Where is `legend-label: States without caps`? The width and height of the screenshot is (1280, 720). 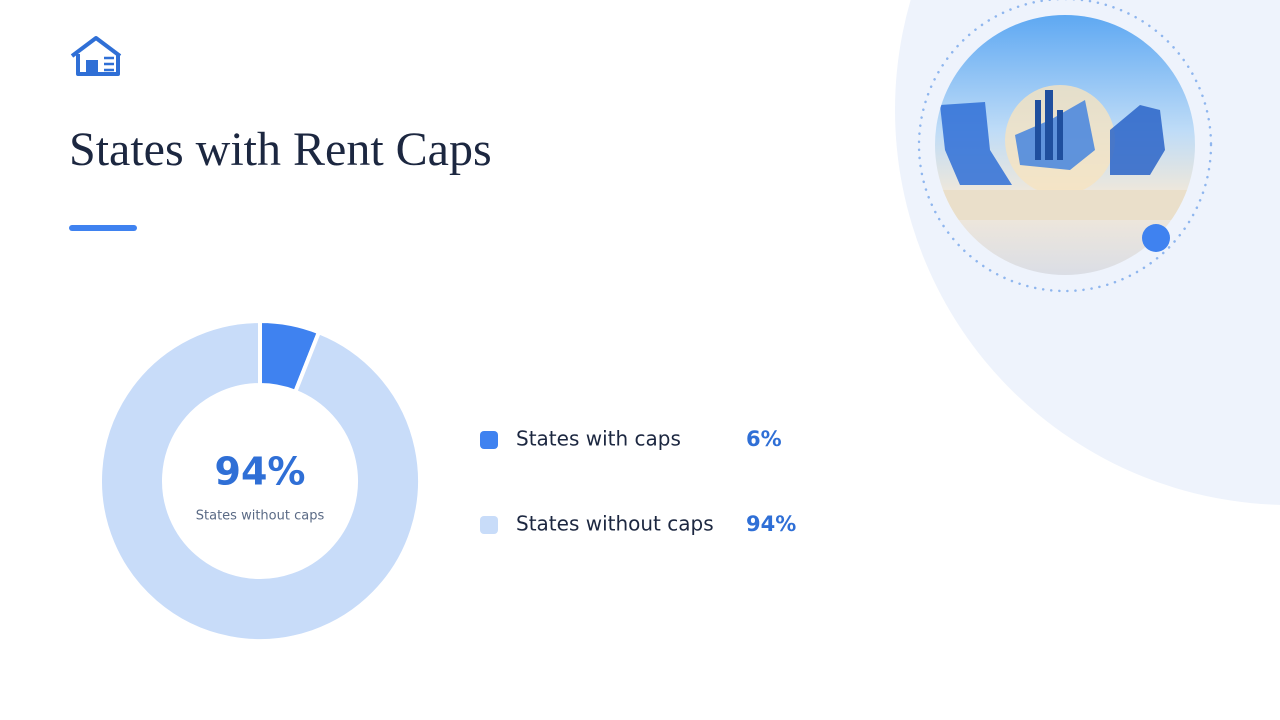 legend-label: States without caps is located at coordinates (615, 524).